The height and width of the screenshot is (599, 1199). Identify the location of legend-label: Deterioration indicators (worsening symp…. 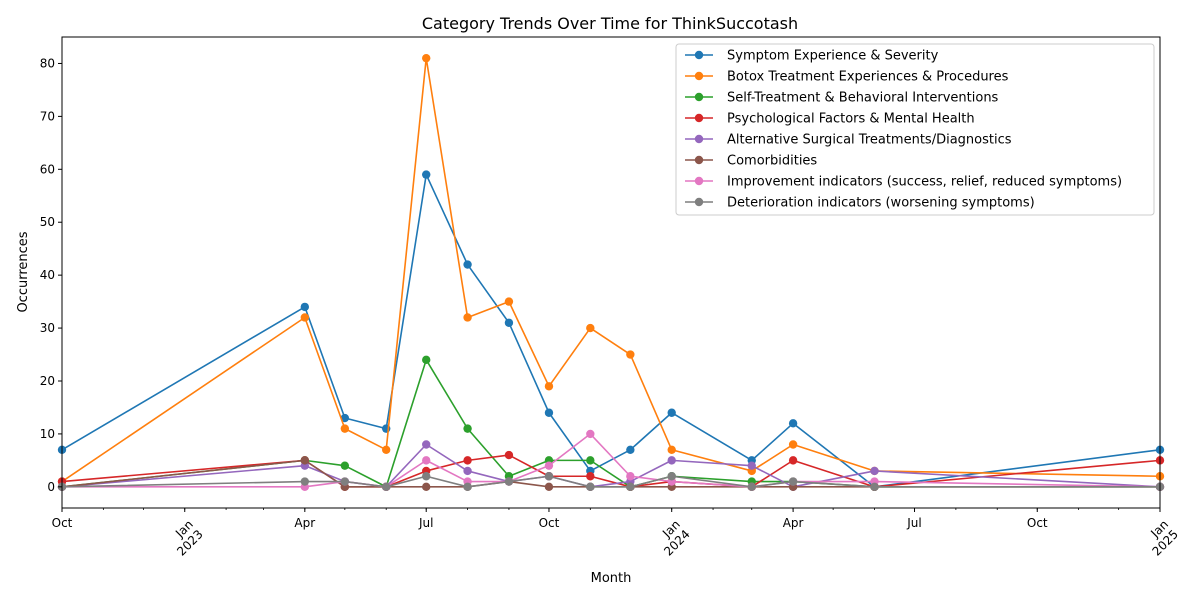
(881, 203).